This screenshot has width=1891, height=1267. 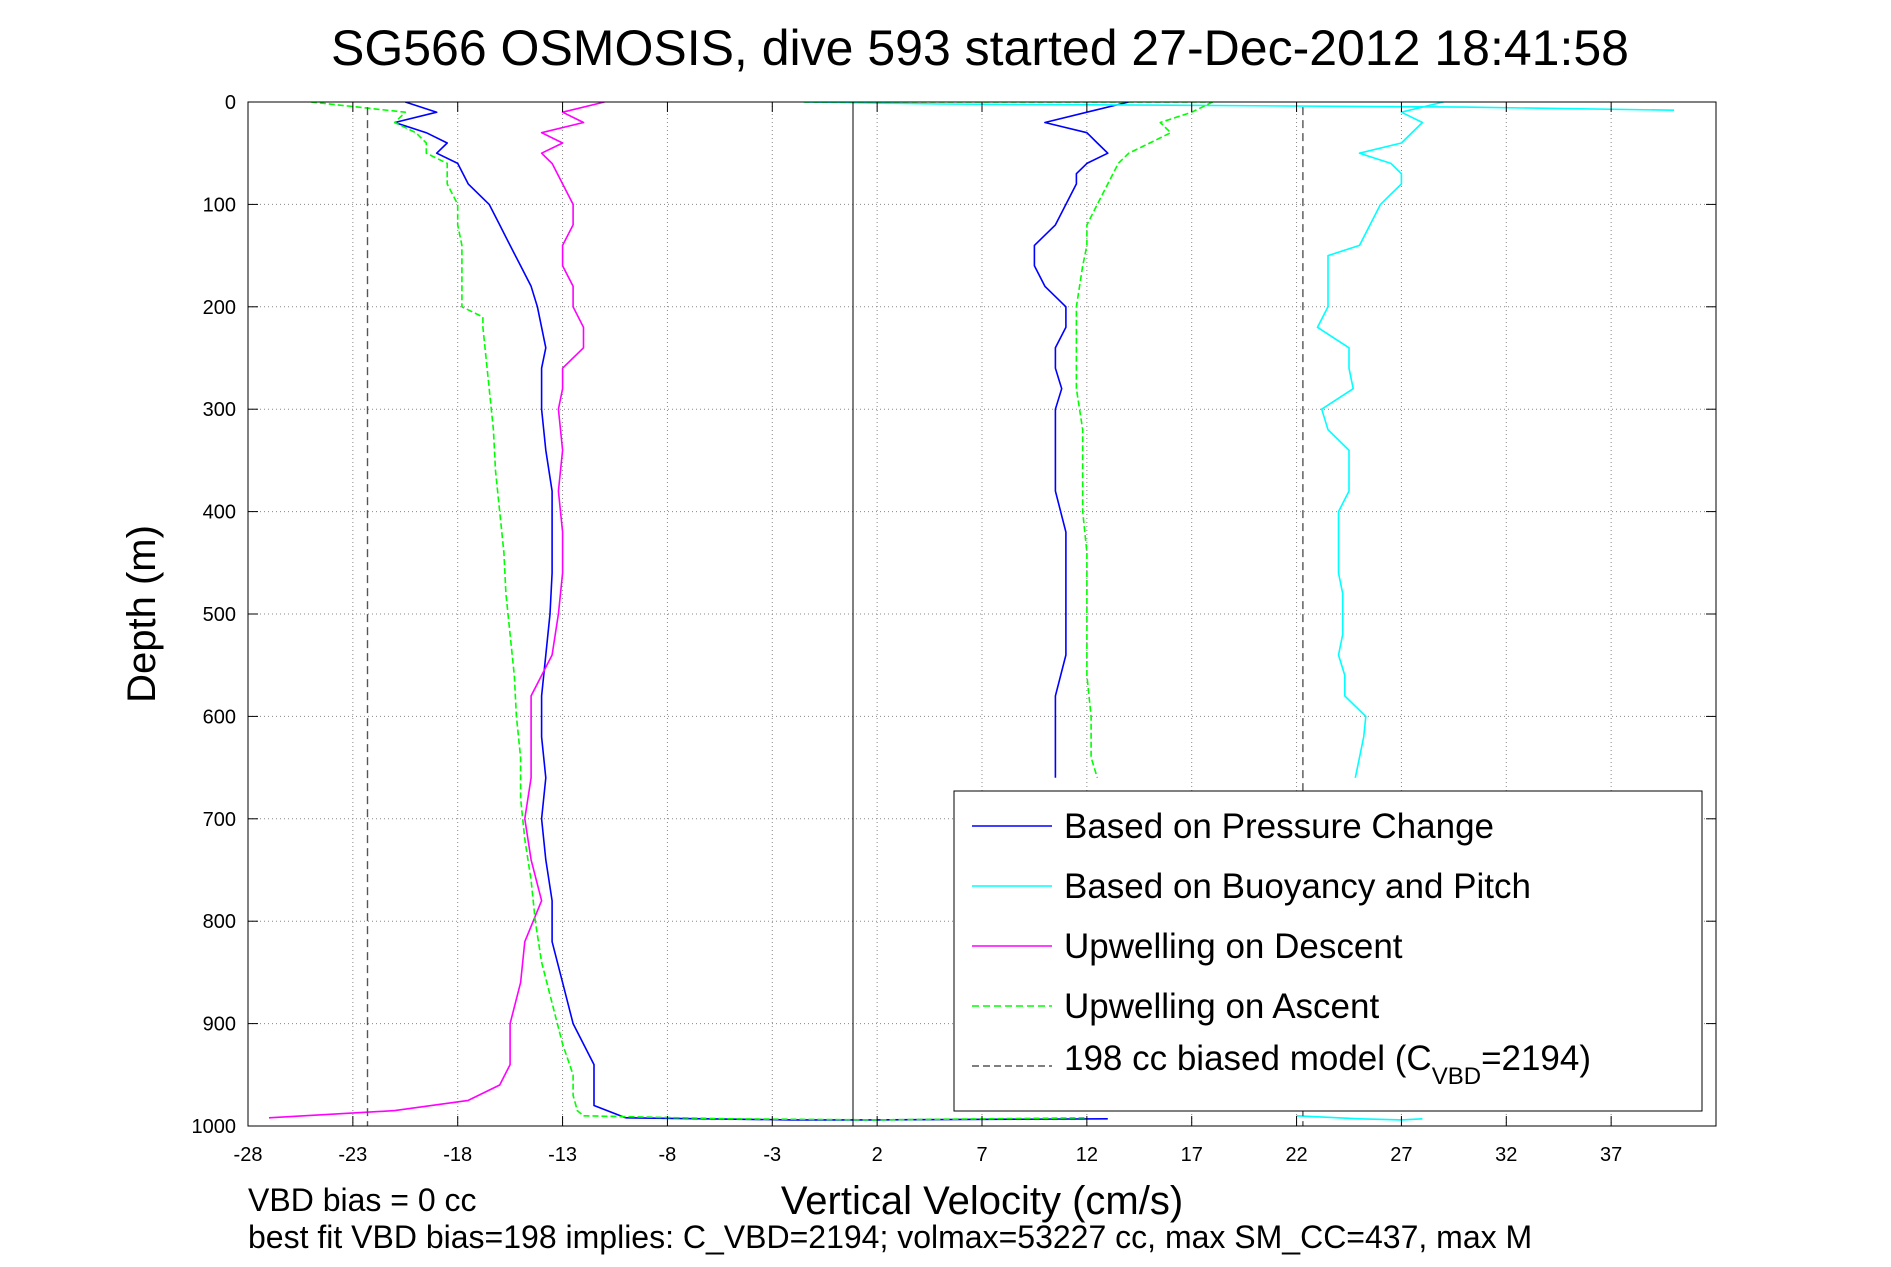 What do you see at coordinates (562, 1155) in the screenshot?
I see `x-tick-label: -13` at bounding box center [562, 1155].